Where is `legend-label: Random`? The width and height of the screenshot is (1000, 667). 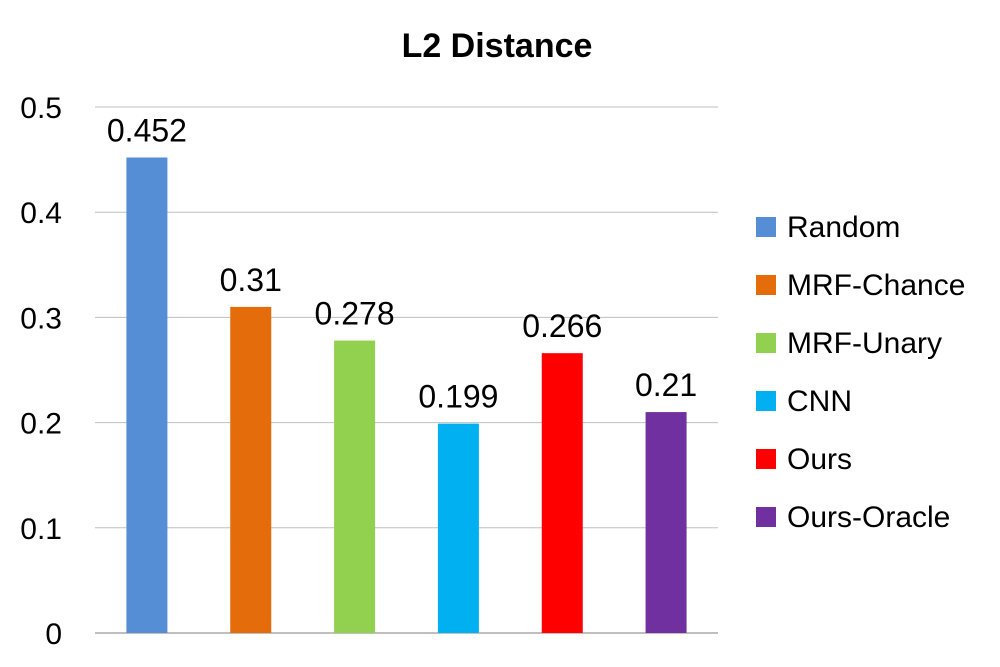
legend-label: Random is located at coordinates (843, 227).